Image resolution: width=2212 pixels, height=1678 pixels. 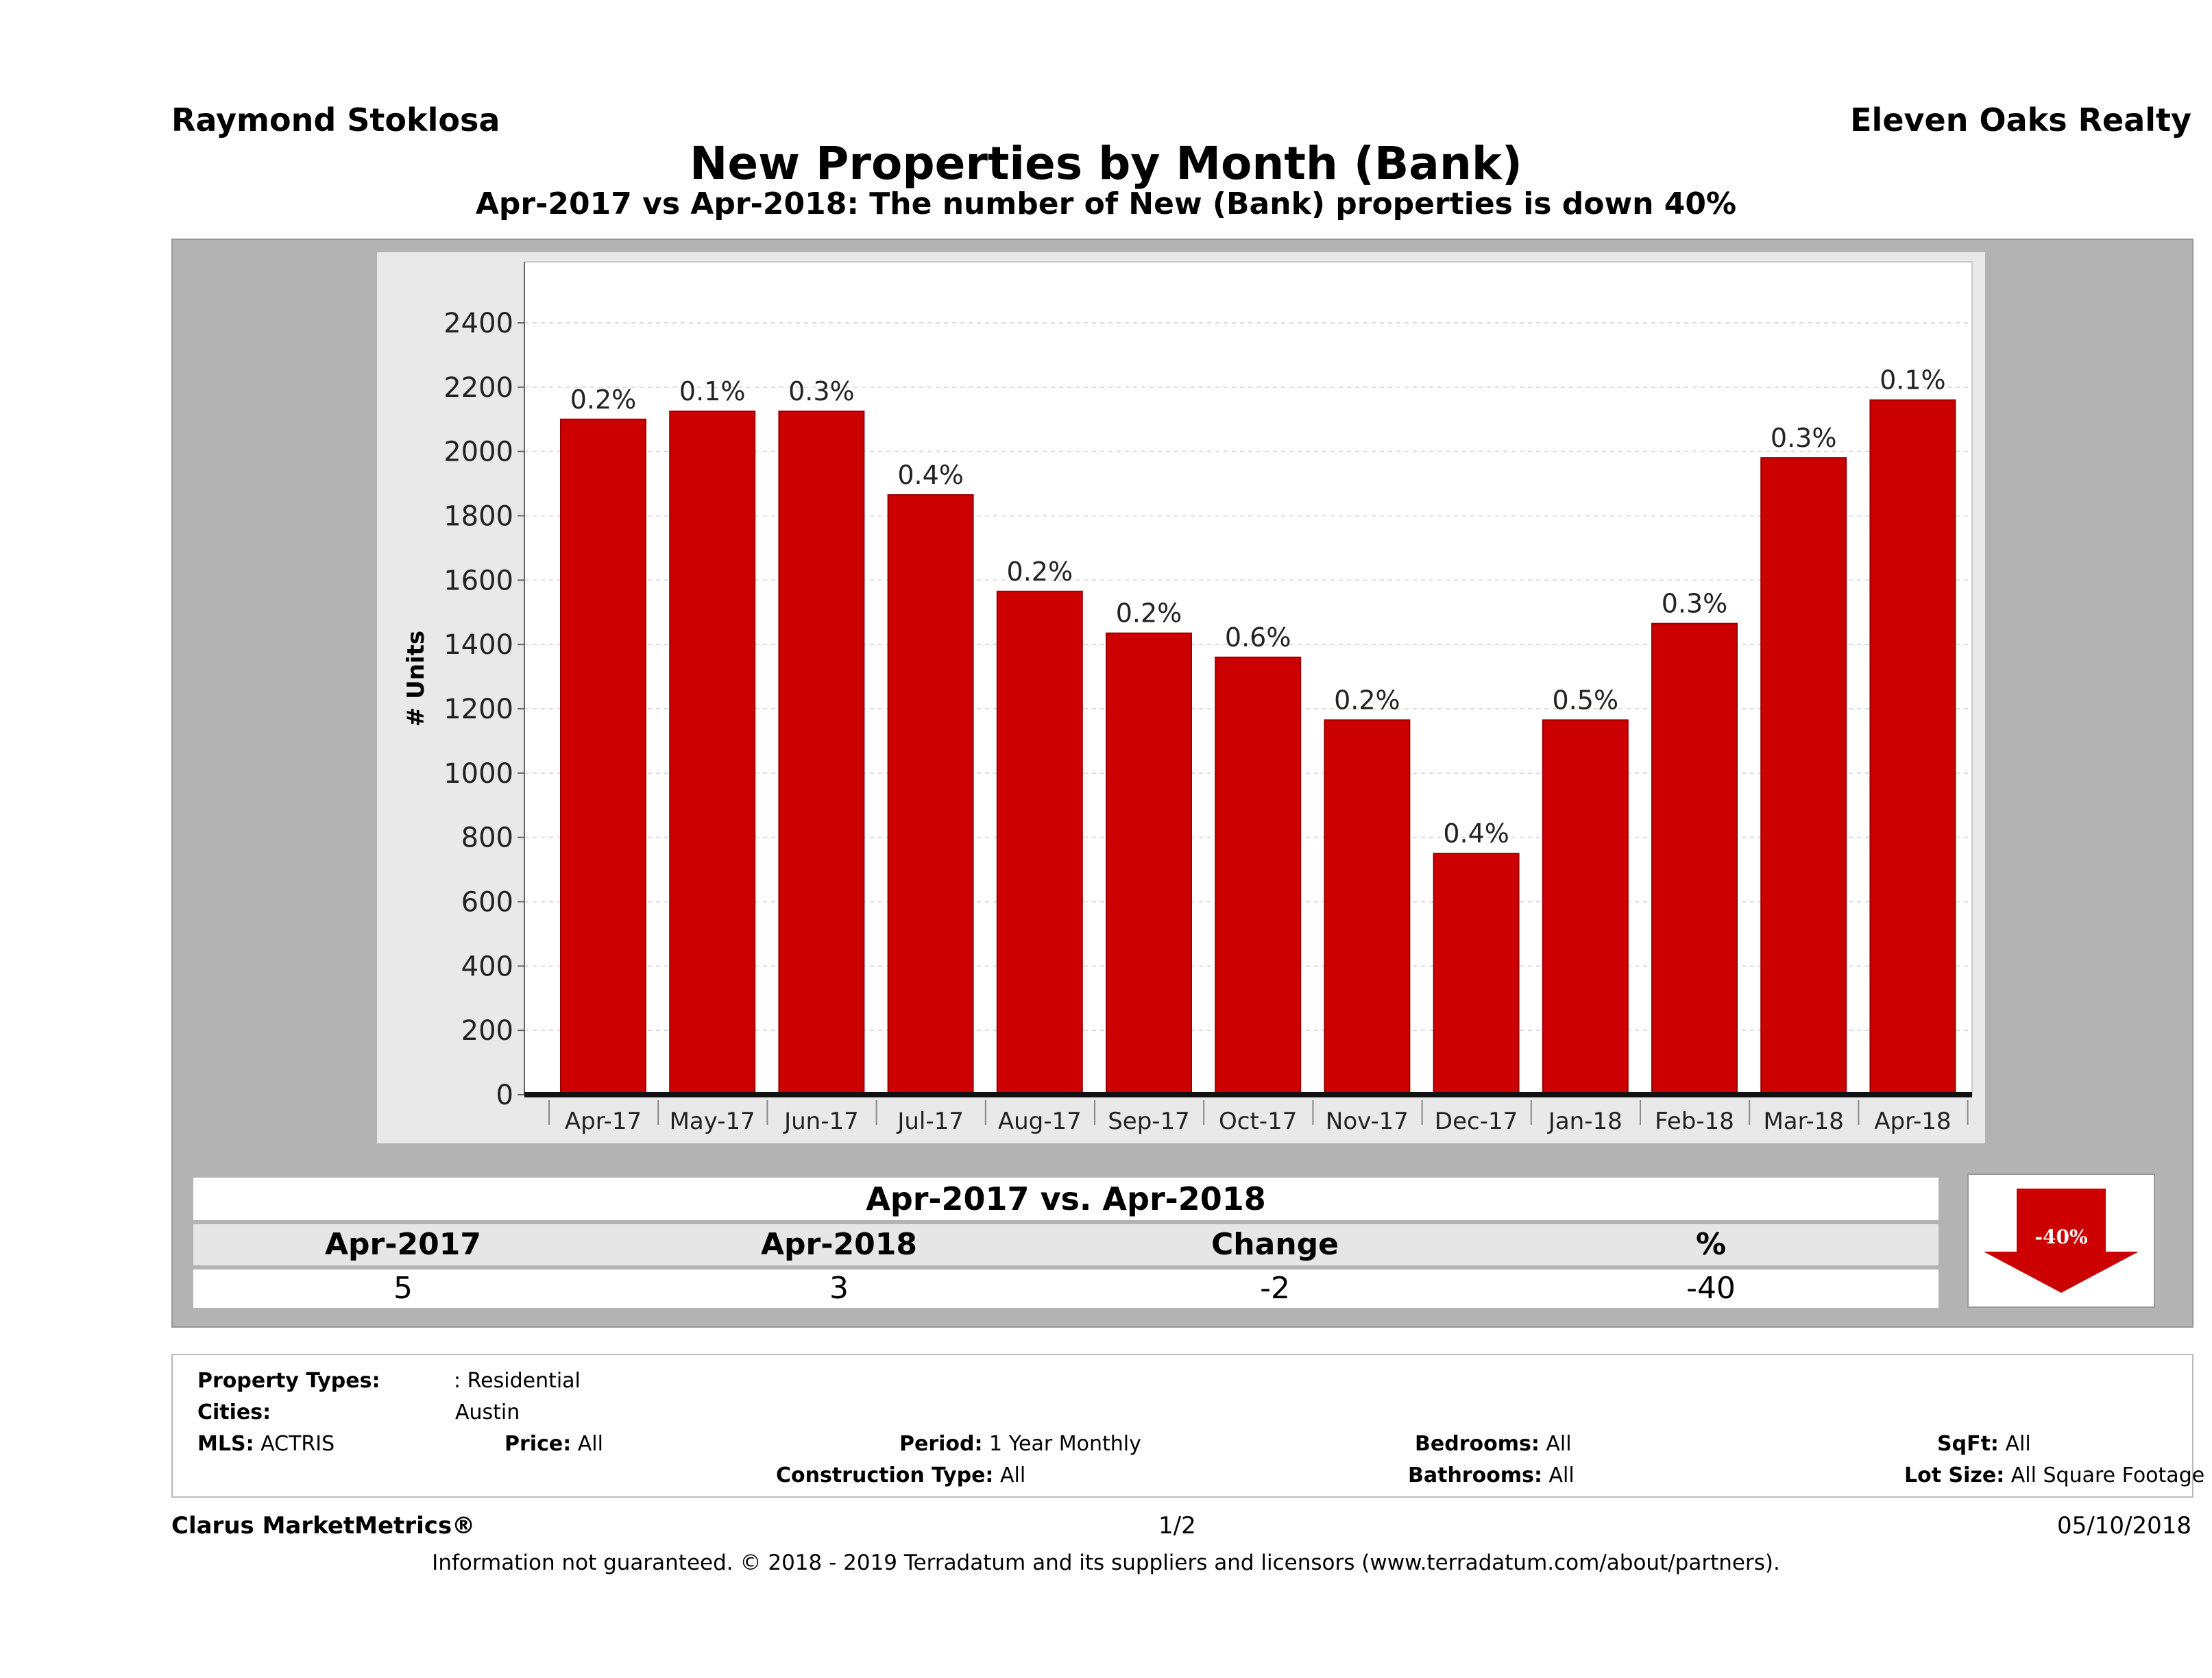 What do you see at coordinates (487, 903) in the screenshot?
I see `y-tick-label: 600` at bounding box center [487, 903].